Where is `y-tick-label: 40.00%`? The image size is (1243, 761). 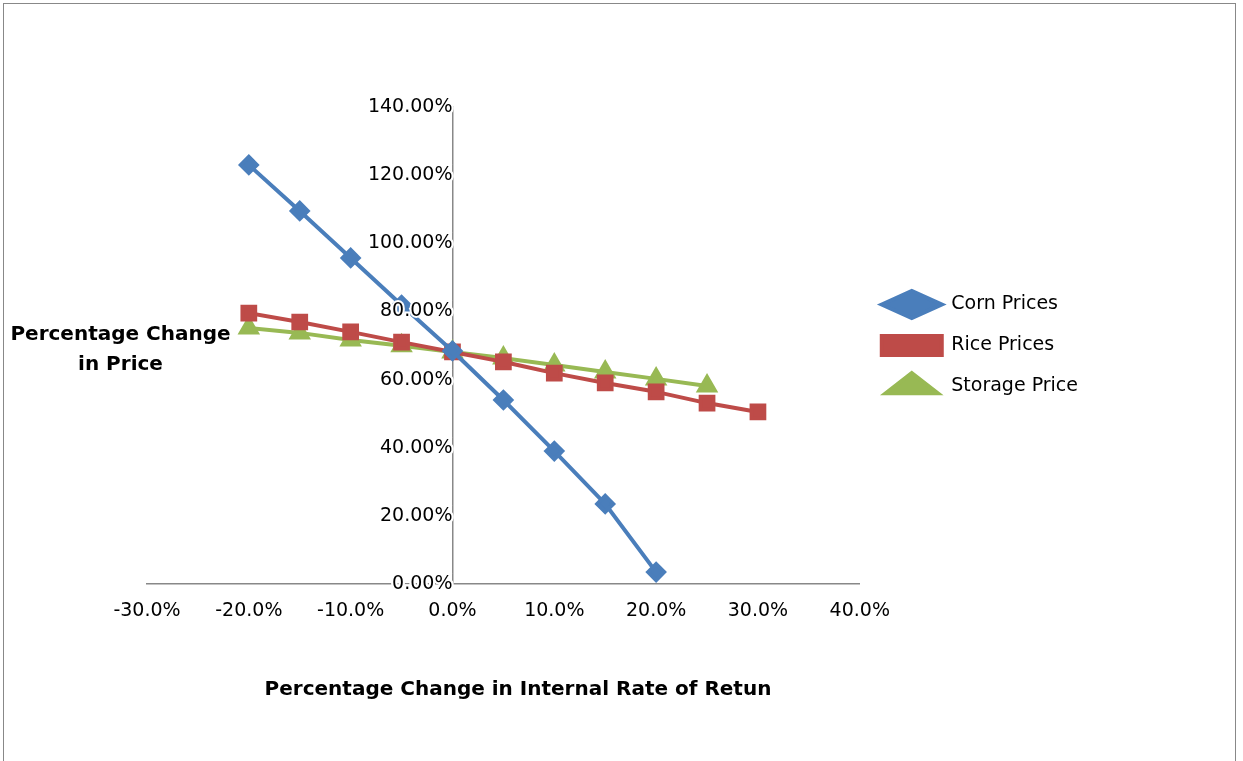
y-tick-label: 40.00% is located at coordinates (416, 445).